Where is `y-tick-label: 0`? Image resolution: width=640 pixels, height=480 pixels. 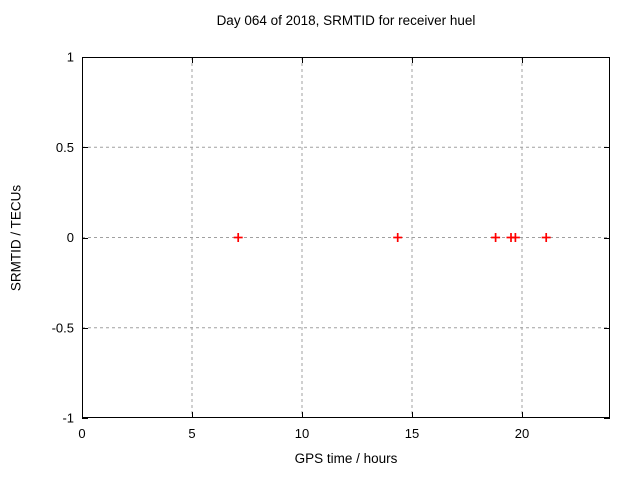
y-tick-label: 0 is located at coordinates (70, 237).